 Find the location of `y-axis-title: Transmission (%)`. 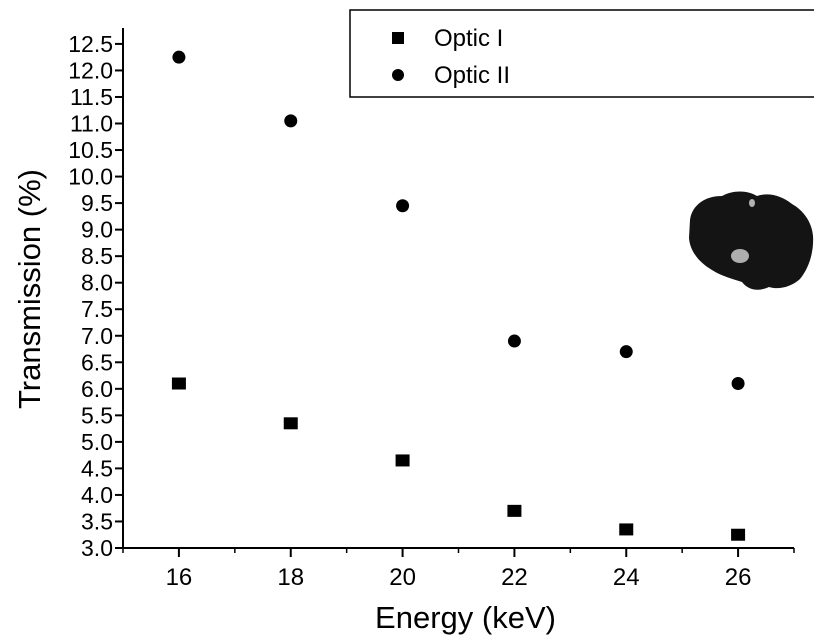

y-axis-title: Transmission (%) is located at coordinates (29, 289).